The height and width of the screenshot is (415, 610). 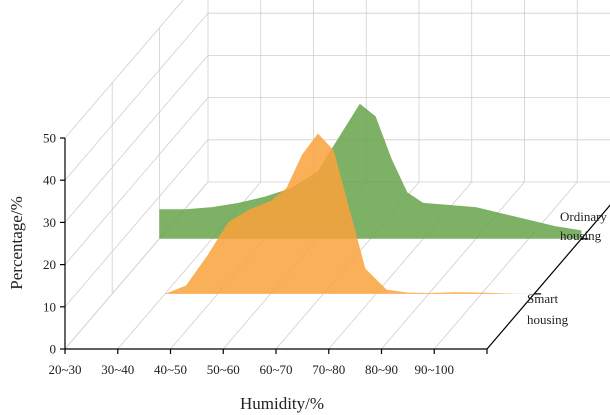 What do you see at coordinates (223, 369) in the screenshot?
I see `x-tick-label: 50~60` at bounding box center [223, 369].